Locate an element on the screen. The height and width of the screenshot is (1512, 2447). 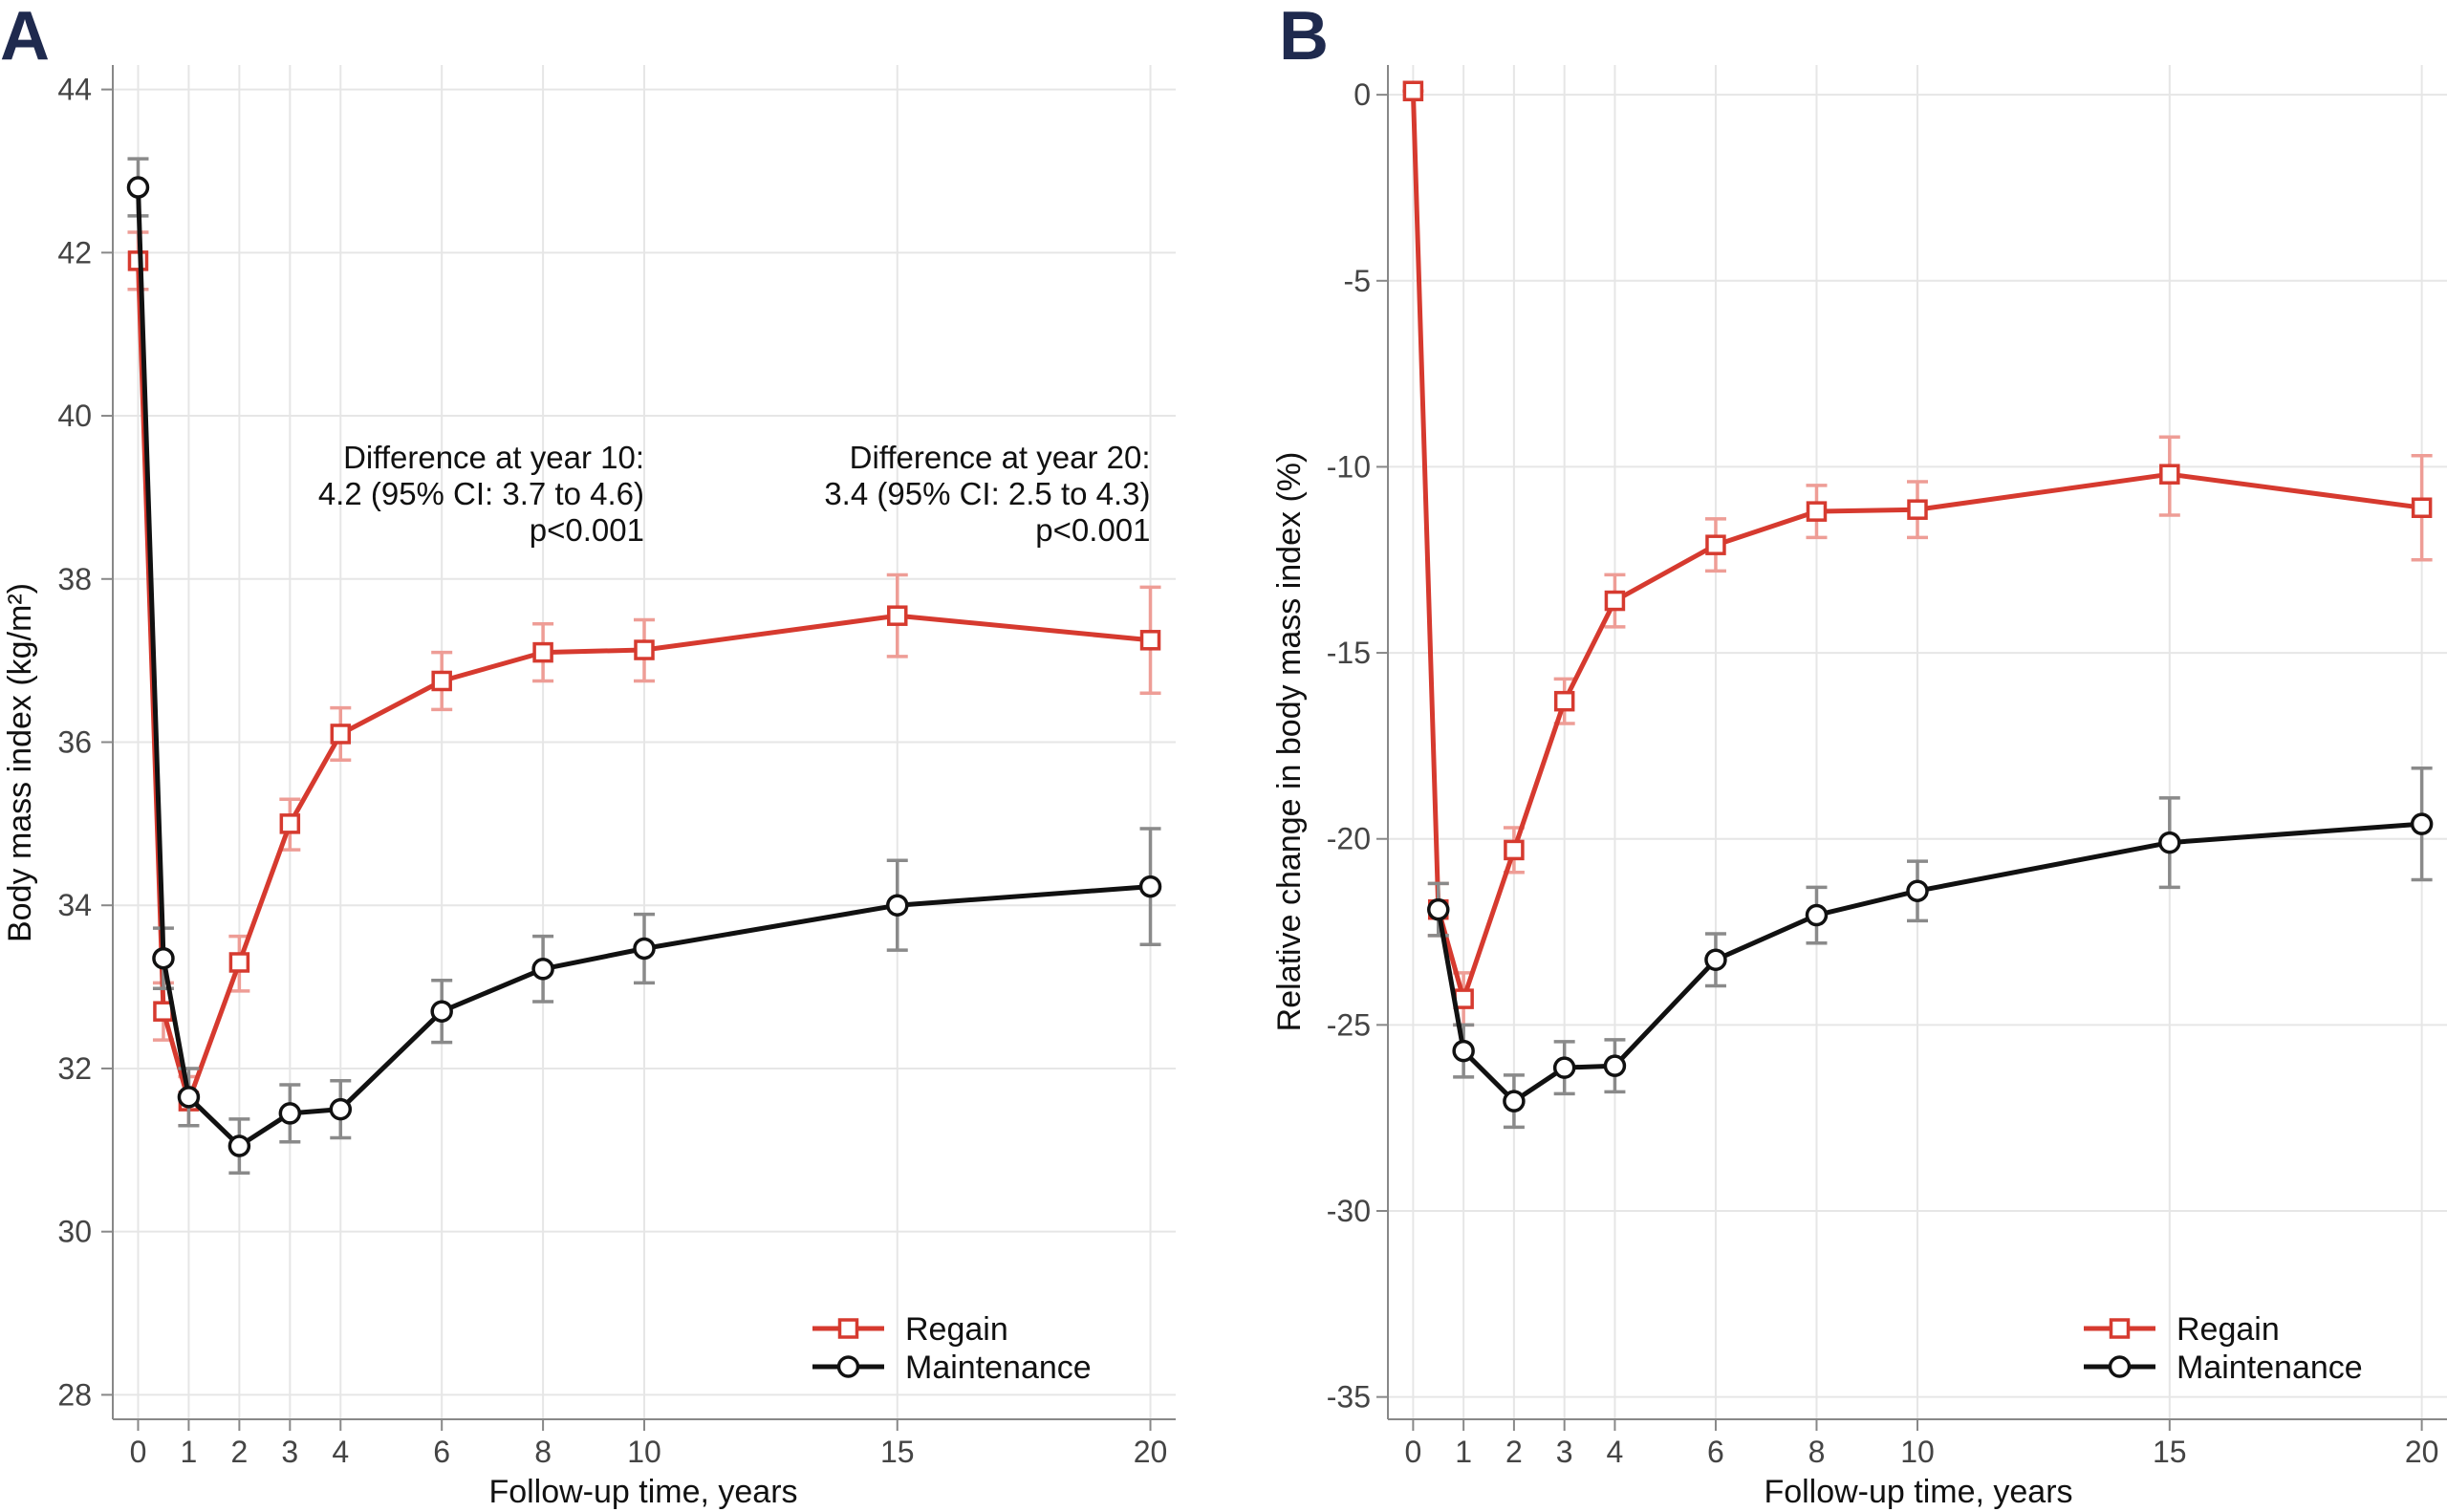
panel-b-x-tick-label: 0 is located at coordinates (1412, 1452).